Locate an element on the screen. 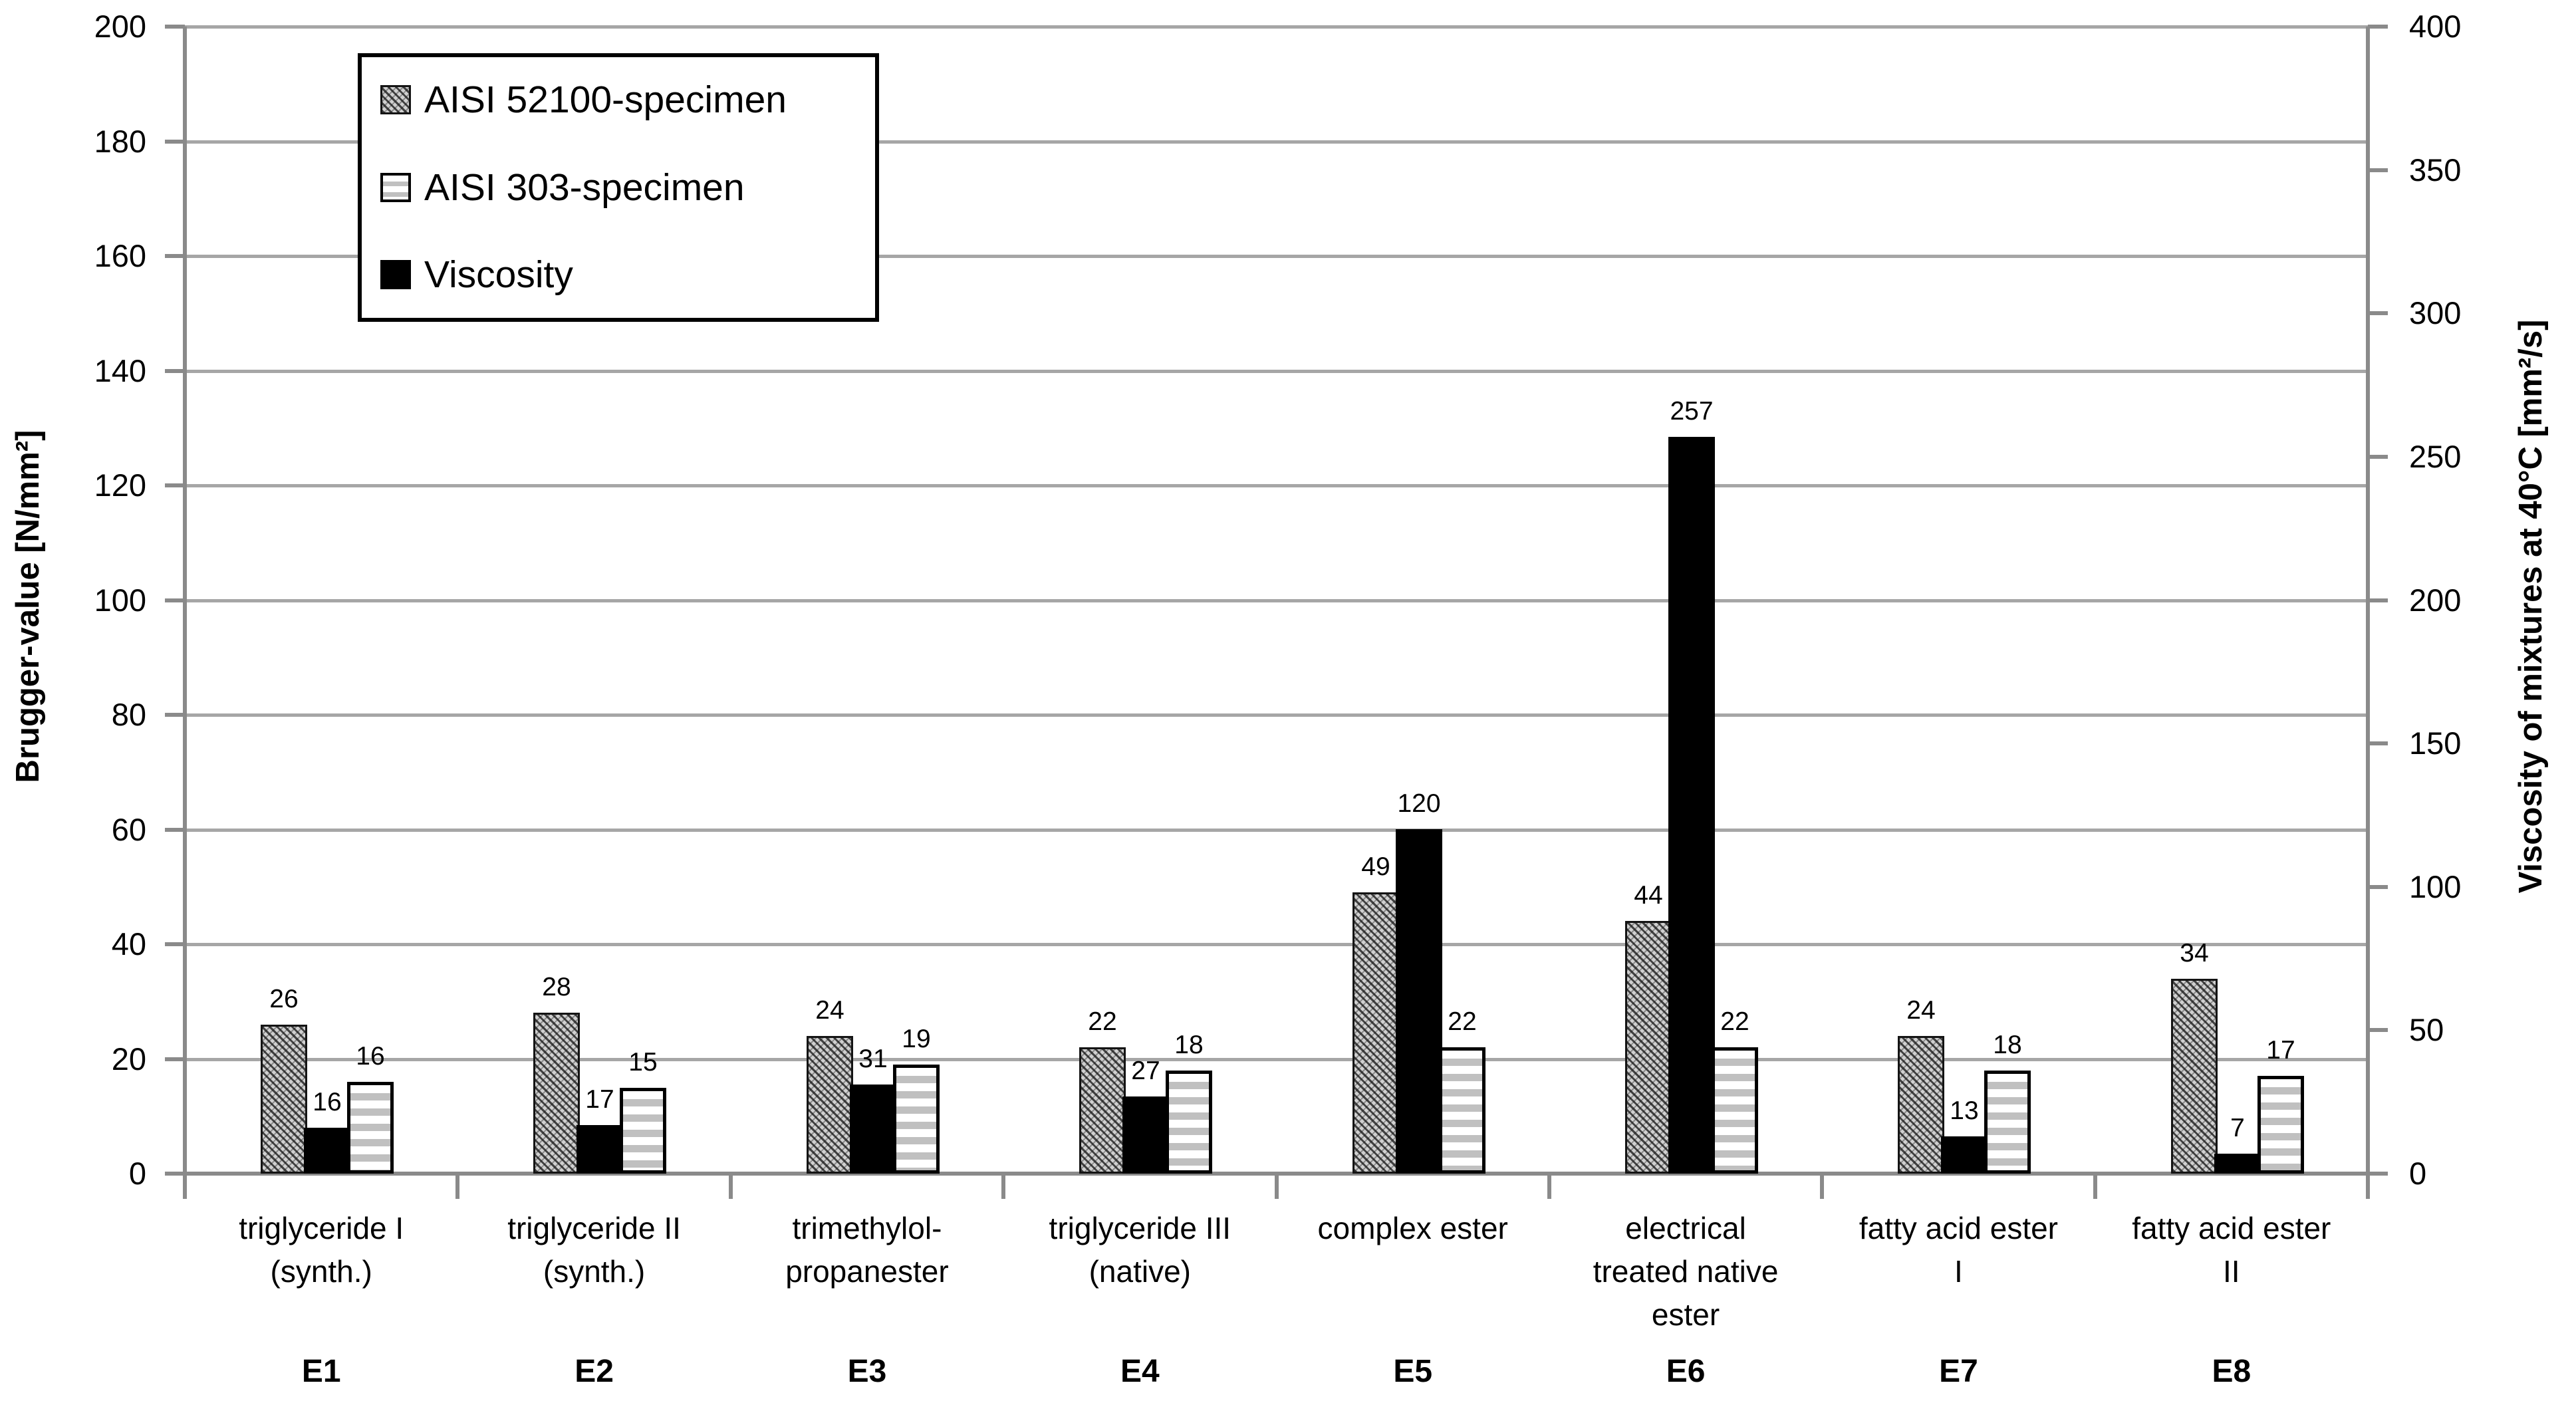 The height and width of the screenshot is (1409, 2576). legend-label: AISI 52100-specimen is located at coordinates (605, 99).